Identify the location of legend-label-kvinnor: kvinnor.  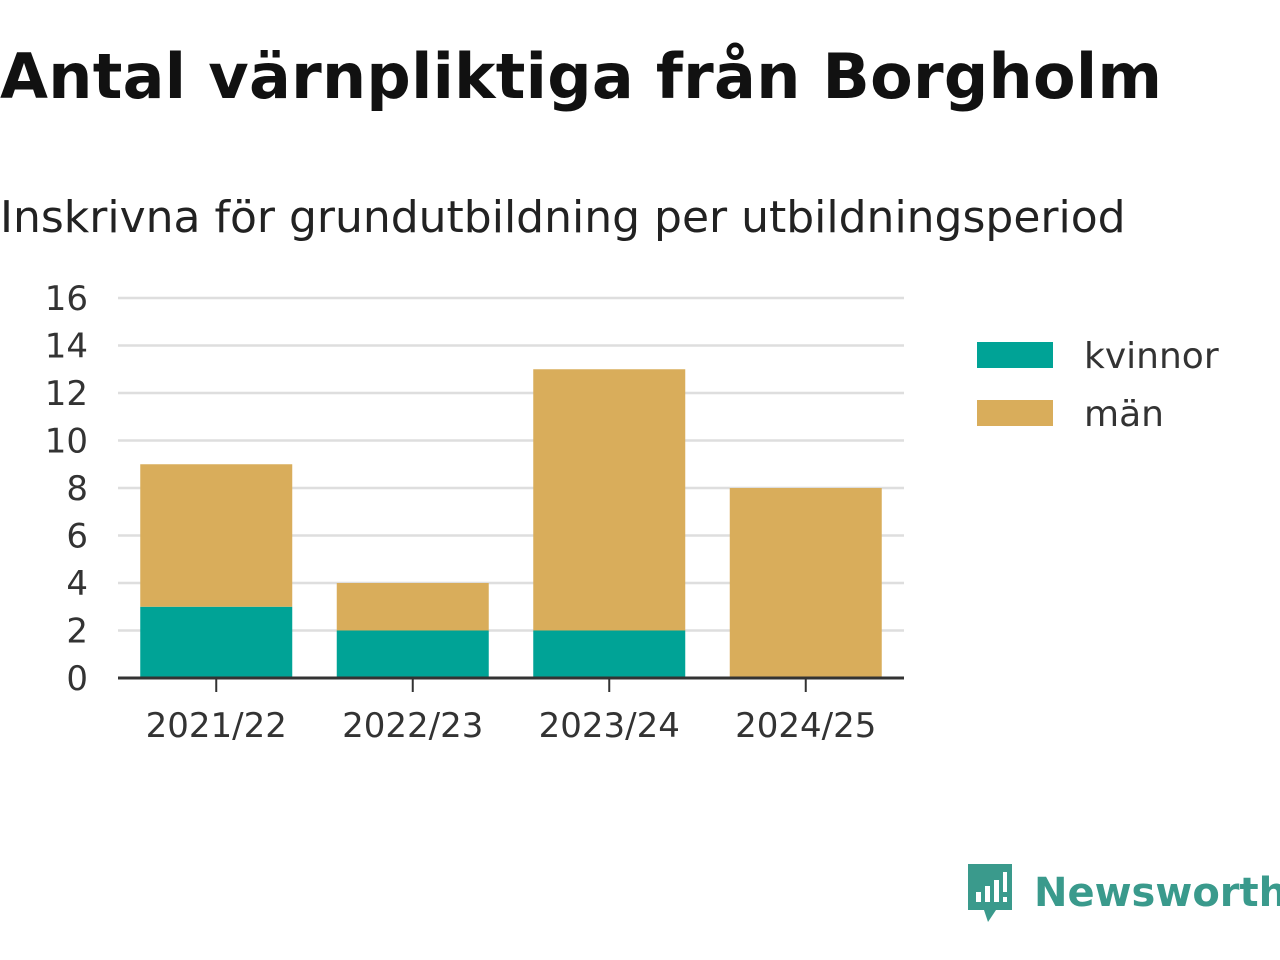
(1151, 356).